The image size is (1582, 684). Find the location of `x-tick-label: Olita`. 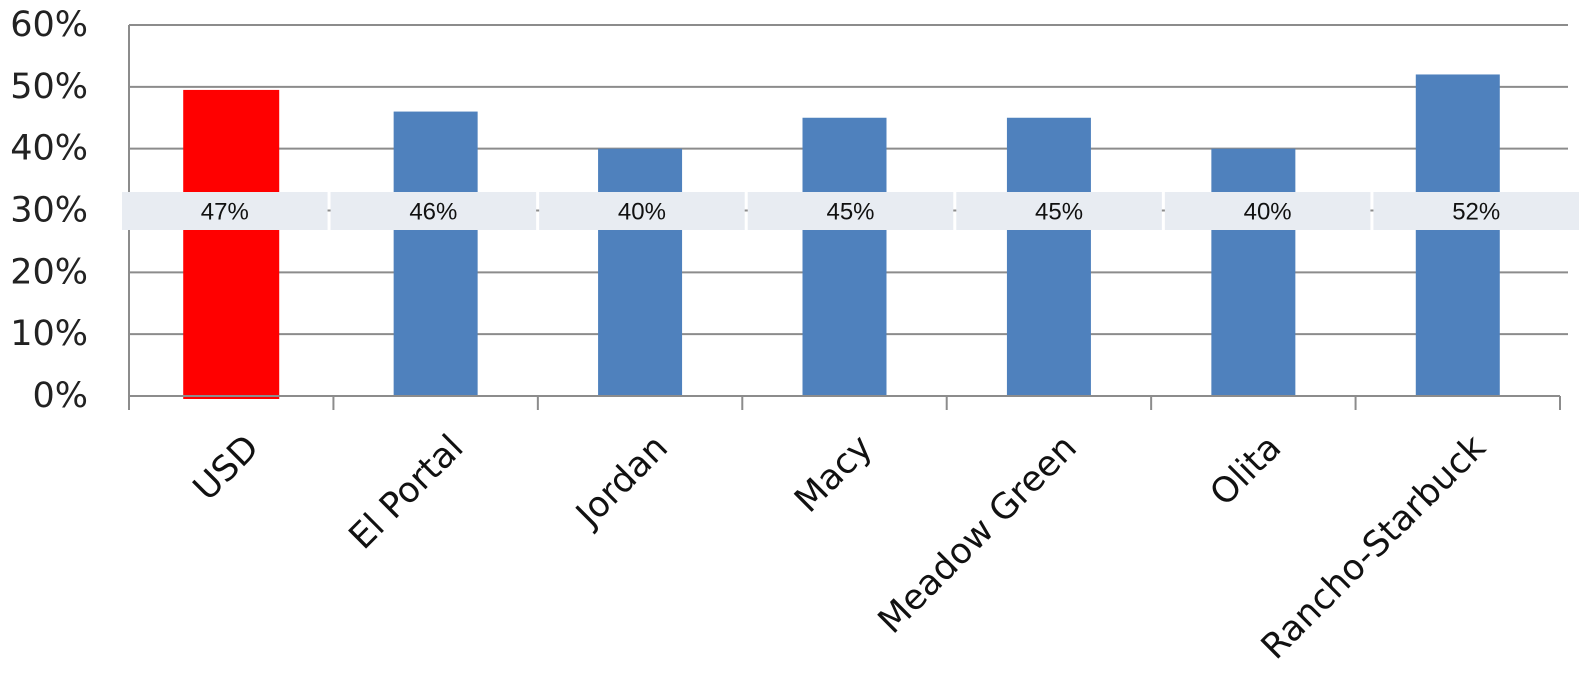

x-tick-label: Olita is located at coordinates (1246, 471).